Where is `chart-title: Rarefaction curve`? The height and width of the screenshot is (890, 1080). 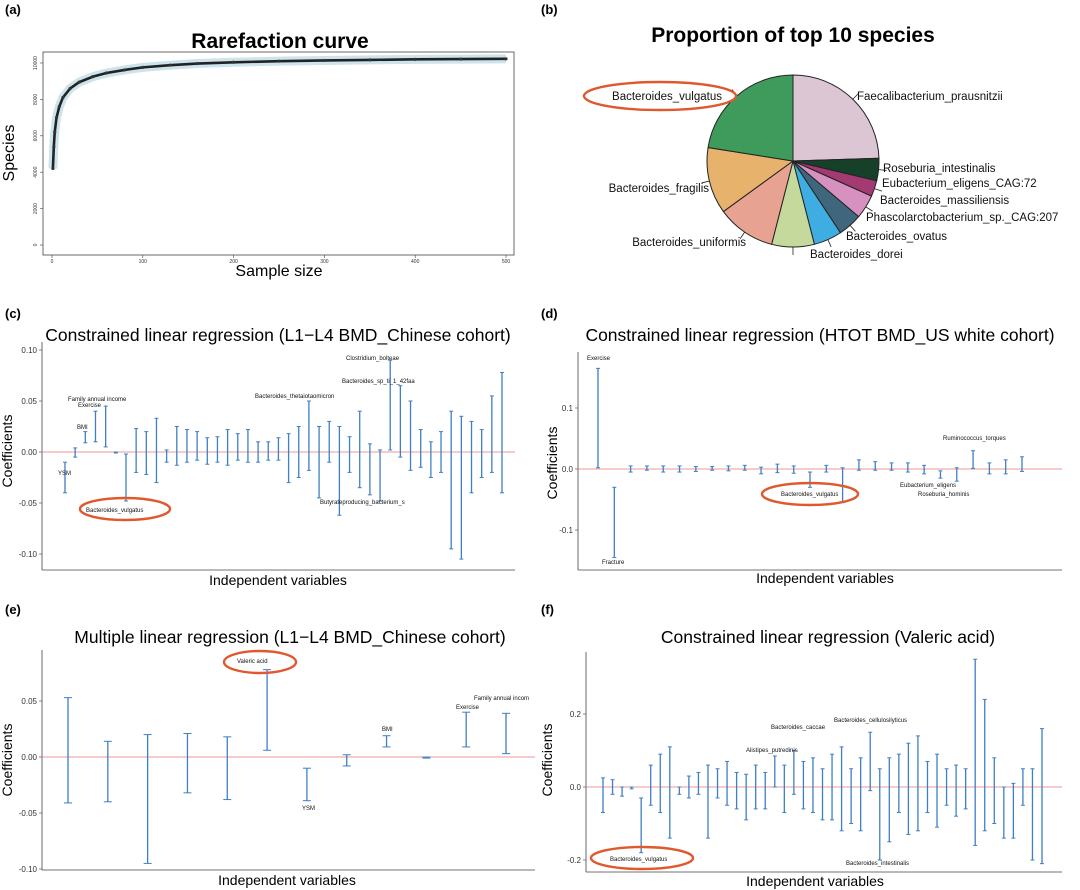
chart-title: Rarefaction curve is located at coordinates (279, 41).